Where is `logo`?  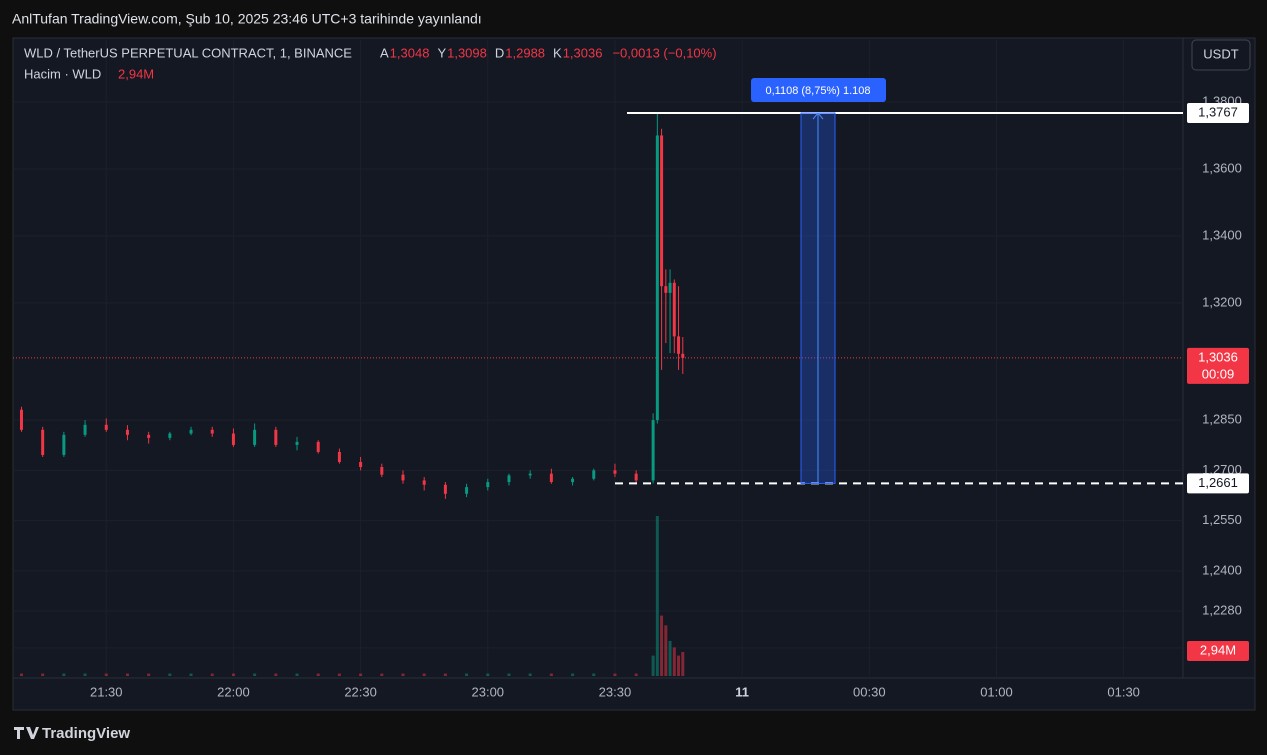 logo is located at coordinates (26, 733).